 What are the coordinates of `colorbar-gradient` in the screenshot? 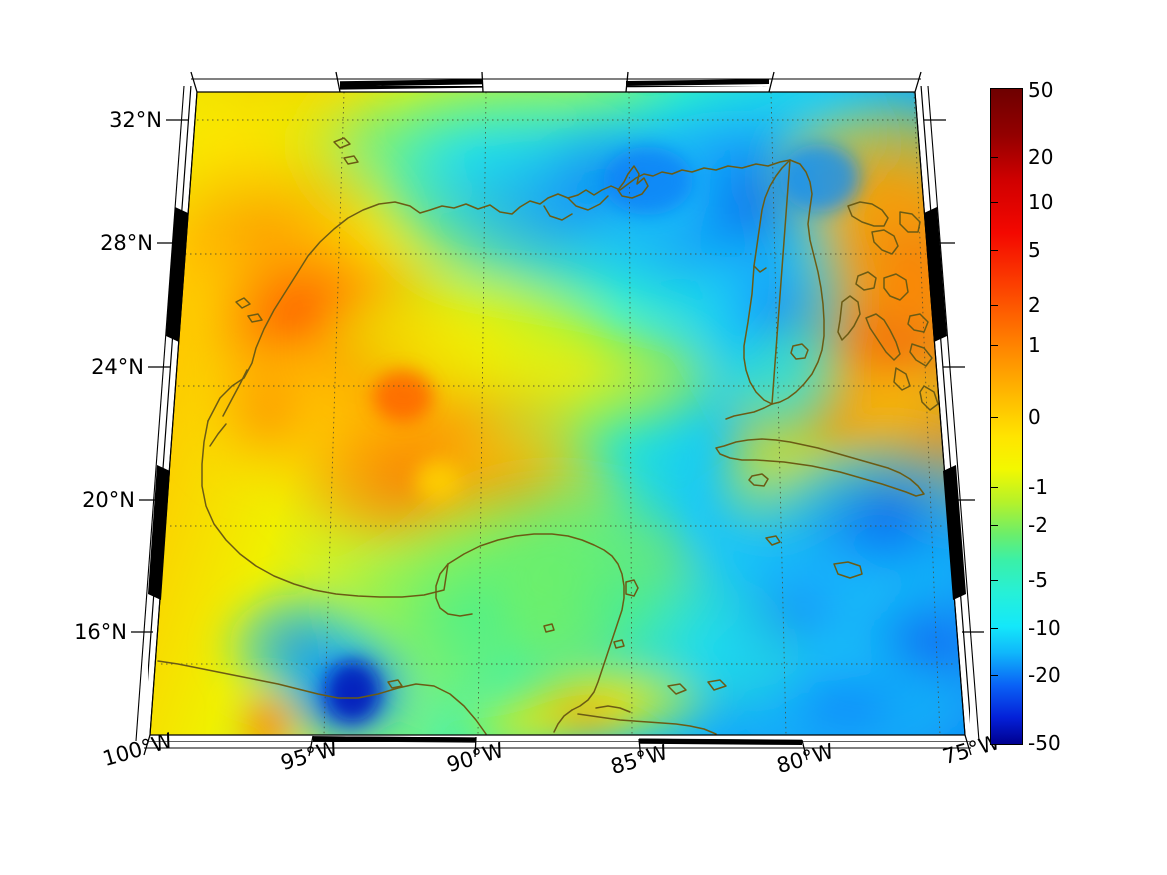 It's located at (1006, 416).